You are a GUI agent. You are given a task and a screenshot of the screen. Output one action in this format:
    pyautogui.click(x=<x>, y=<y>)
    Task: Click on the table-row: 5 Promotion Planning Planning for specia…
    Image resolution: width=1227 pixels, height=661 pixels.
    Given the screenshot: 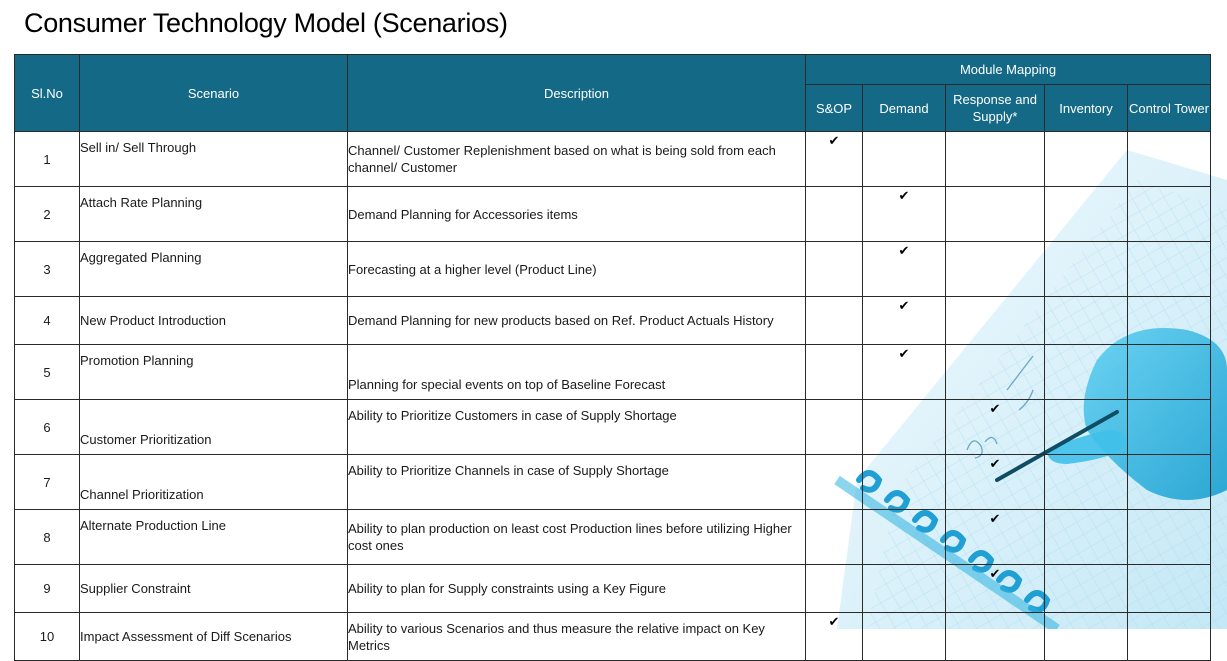 What is the action you would take?
    pyautogui.click(x=613, y=372)
    